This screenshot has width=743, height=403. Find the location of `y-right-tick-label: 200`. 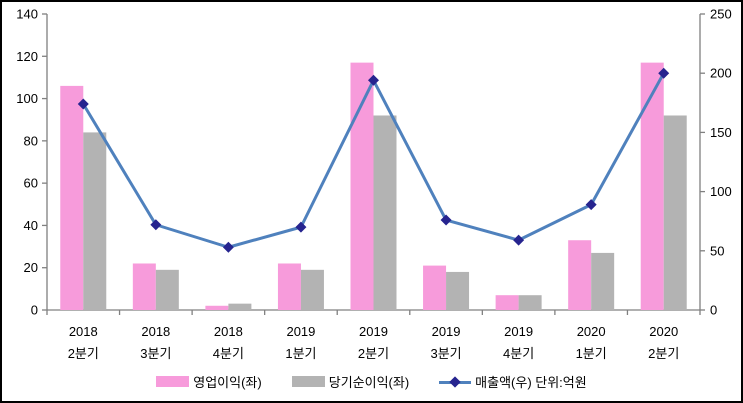

y-right-tick-label: 200 is located at coordinates (721, 73).